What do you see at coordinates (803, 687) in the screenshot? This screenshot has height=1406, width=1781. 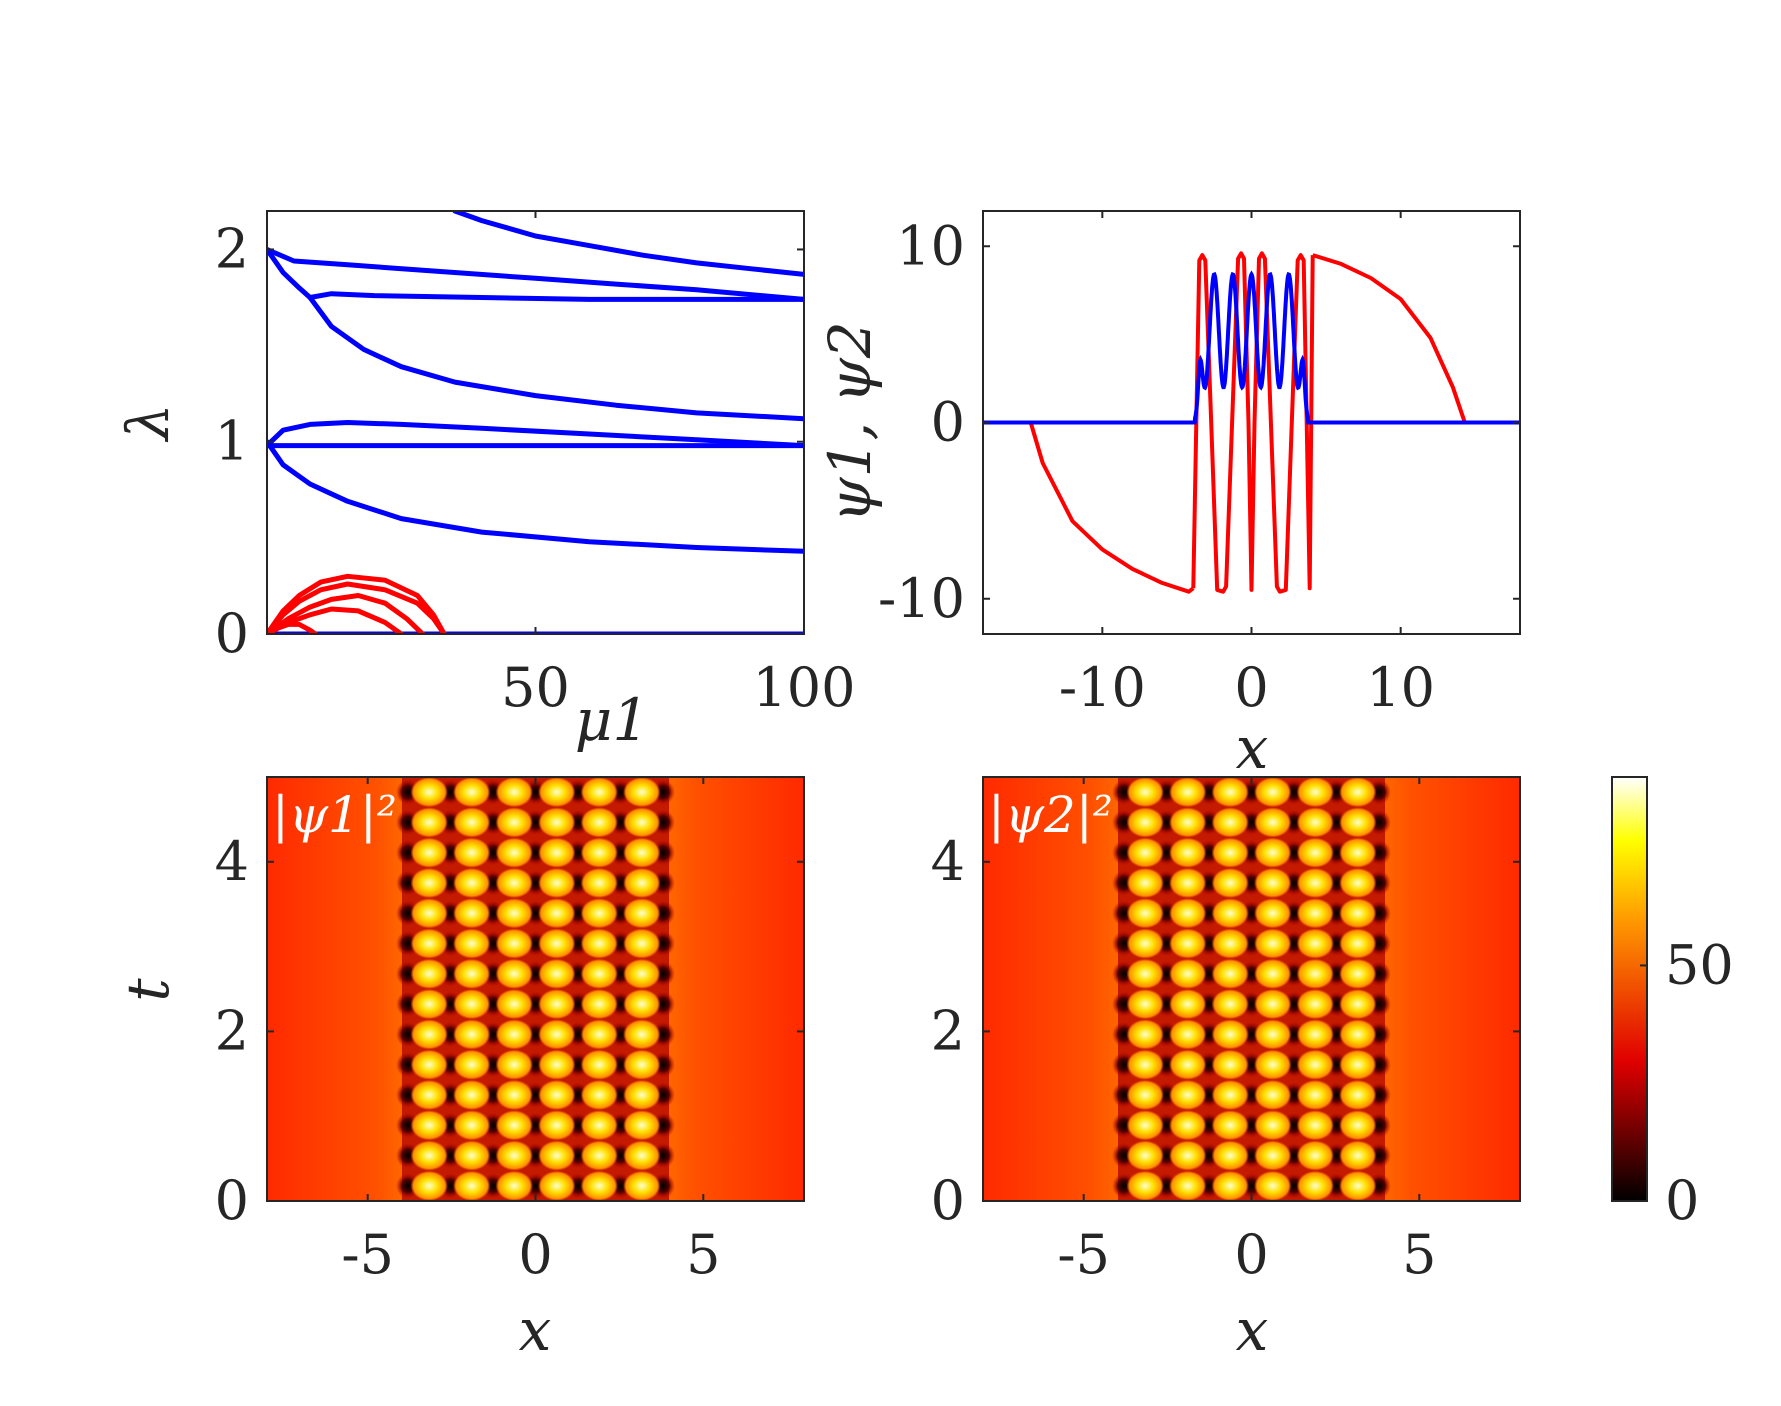 I see `x-tick-label: 100` at bounding box center [803, 687].